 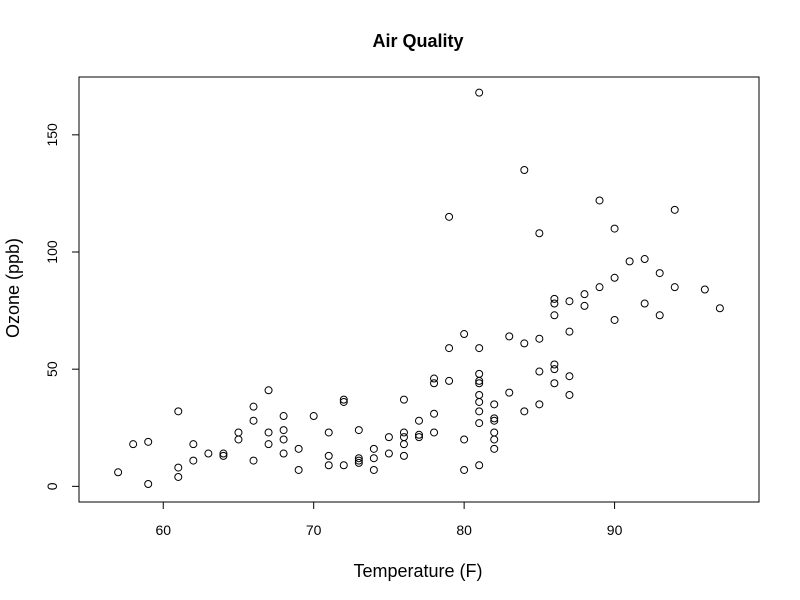 What do you see at coordinates (163, 530) in the screenshot?
I see `x-tick-label: 60` at bounding box center [163, 530].